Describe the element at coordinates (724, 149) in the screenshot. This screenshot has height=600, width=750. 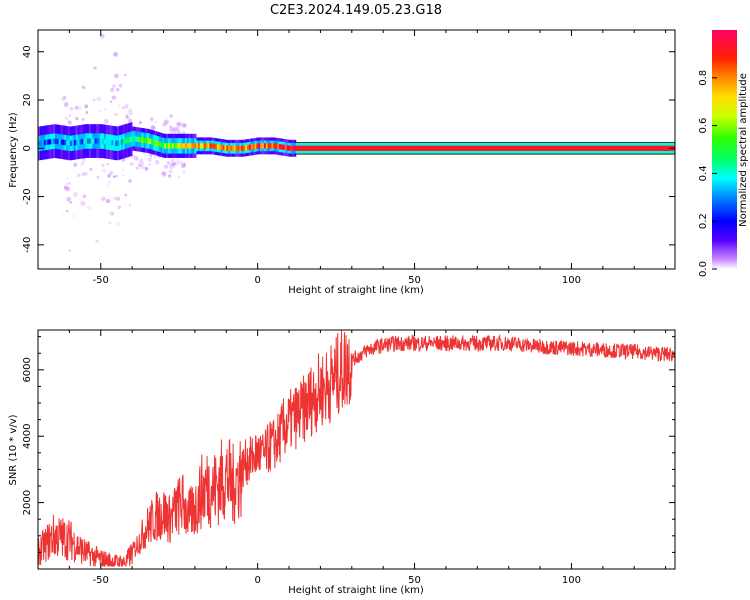
I see `colorbar-gradient` at that location.